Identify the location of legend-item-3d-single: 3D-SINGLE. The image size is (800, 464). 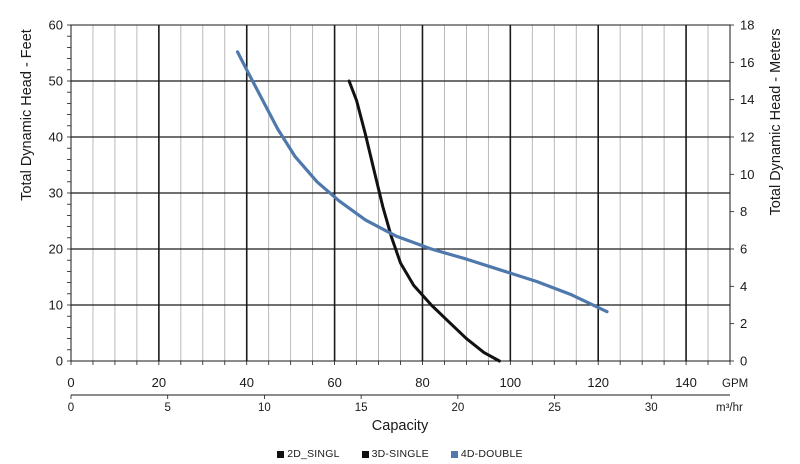
(395, 454).